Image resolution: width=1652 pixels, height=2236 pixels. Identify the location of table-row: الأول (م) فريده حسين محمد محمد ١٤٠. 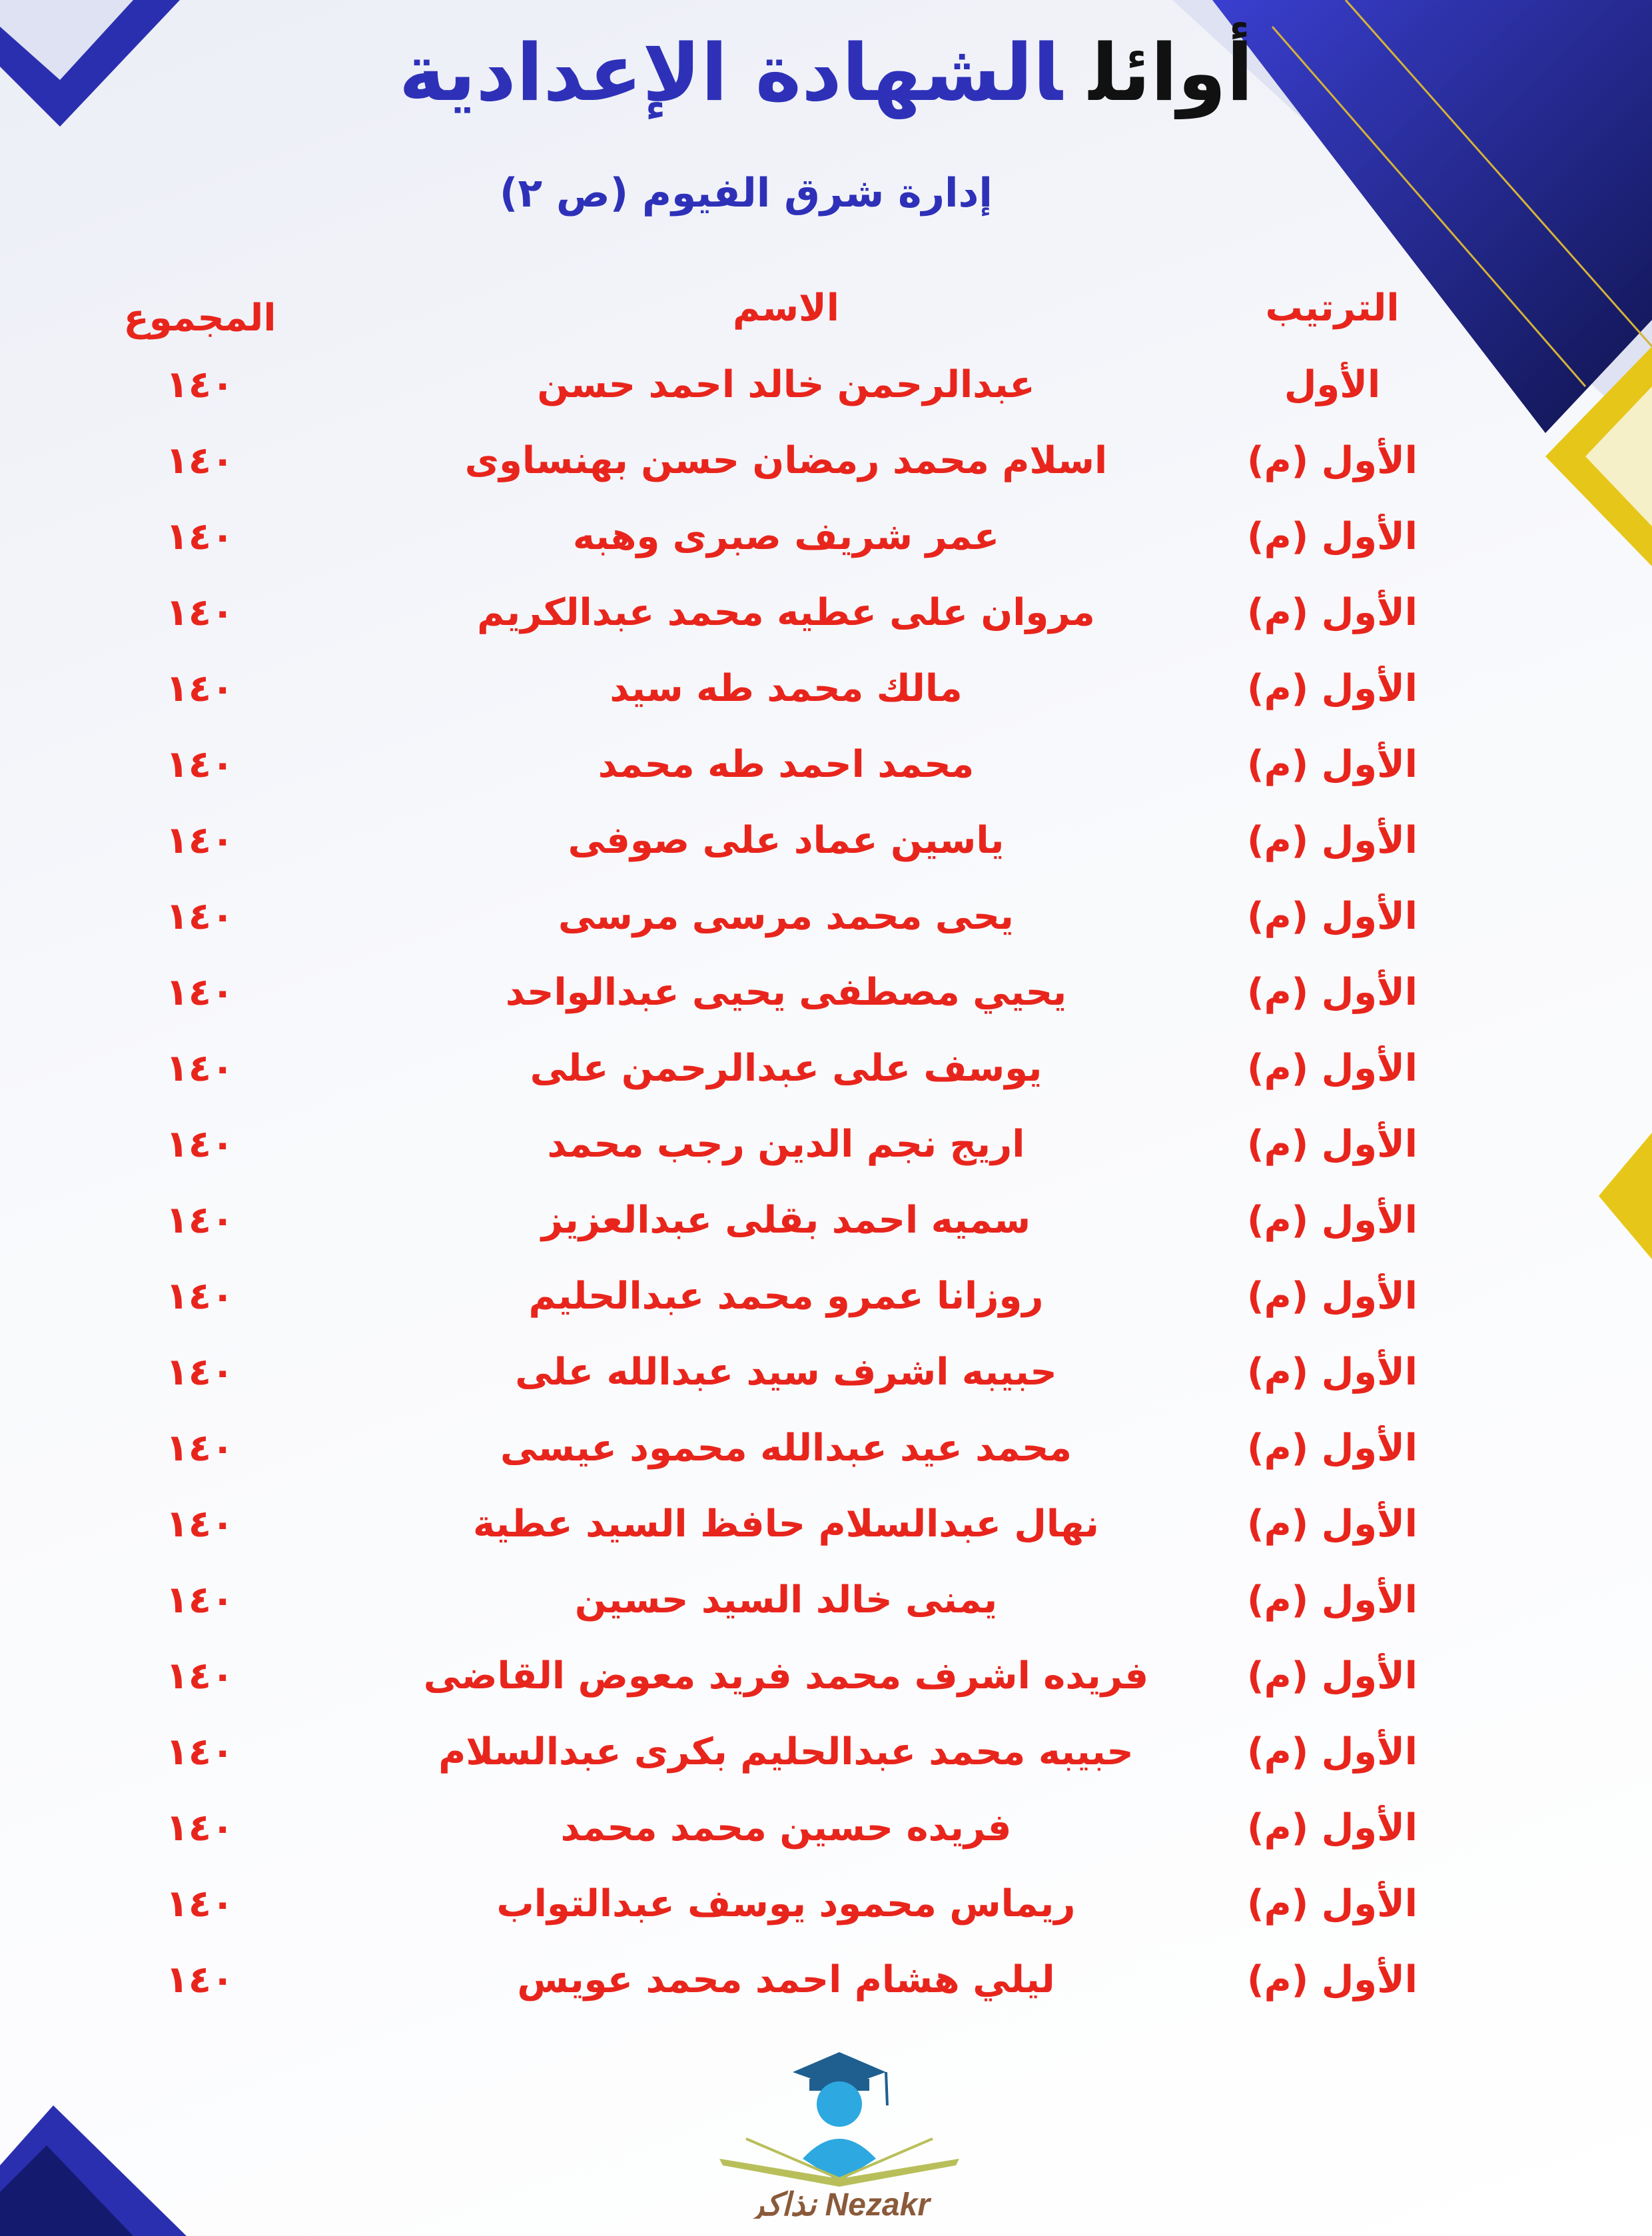
(826, 1844).